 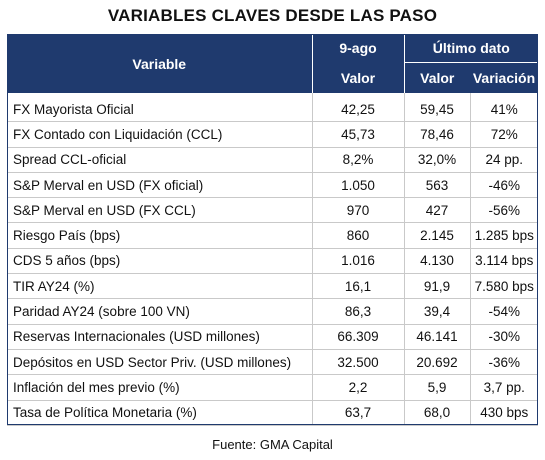 I want to click on table-row: Spread CCL-oficial 8,2% 32,0% 24 pp., so click(x=272, y=160).